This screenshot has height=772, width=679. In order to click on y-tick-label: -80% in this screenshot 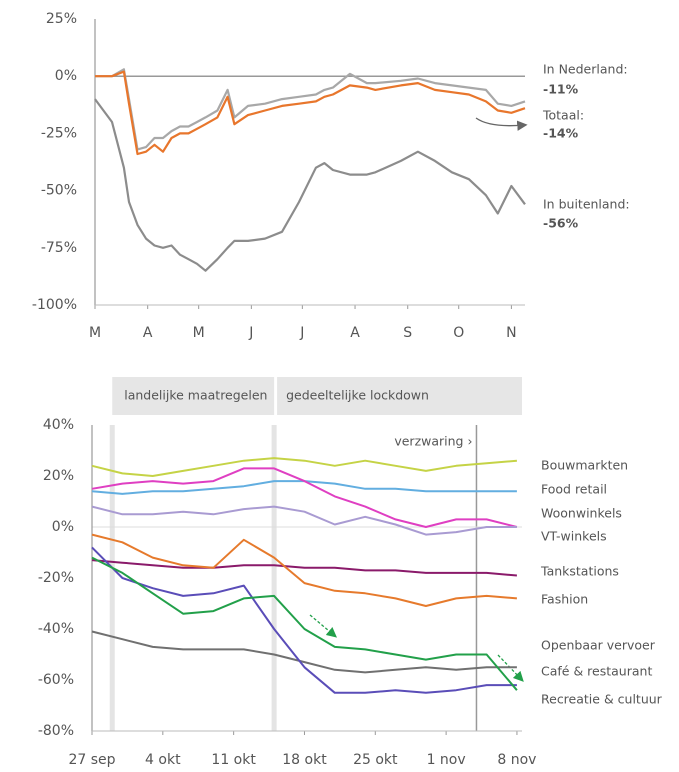, I will do `click(56, 731)`.